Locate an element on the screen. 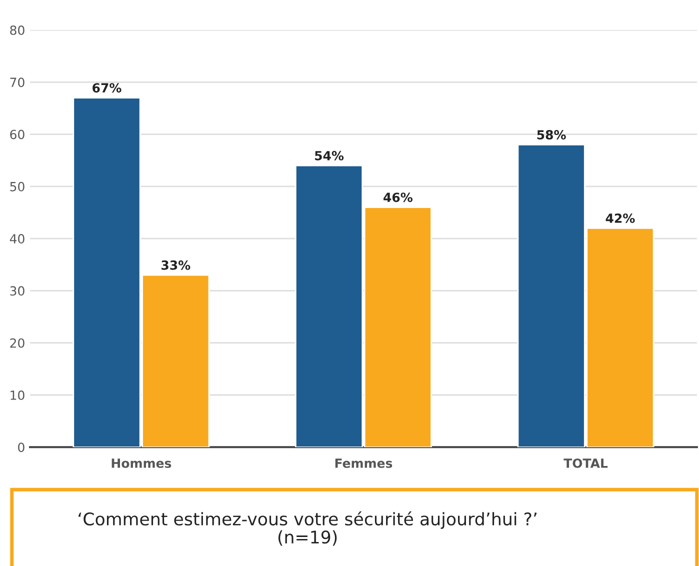  text: ‘Comment estimez-vous votre sécurité aujourd’hui ?’ (n=19) is located at coordinates (307, 528).